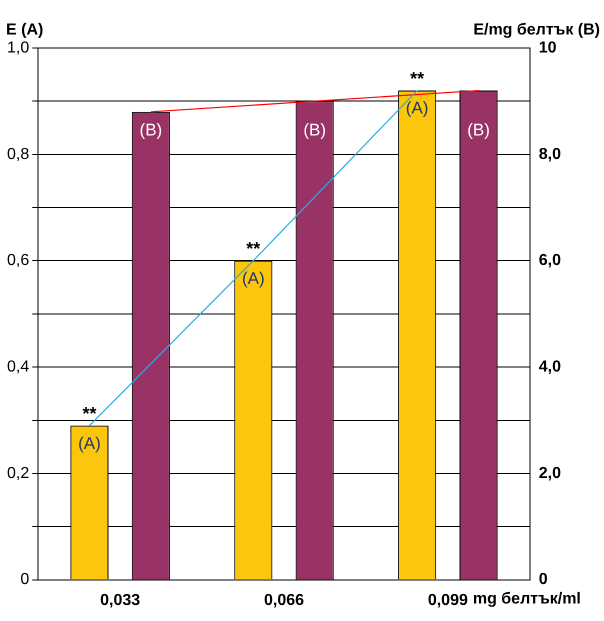  Describe the element at coordinates (18, 473) in the screenshot. I see `y-tick-label: 0,2` at that location.